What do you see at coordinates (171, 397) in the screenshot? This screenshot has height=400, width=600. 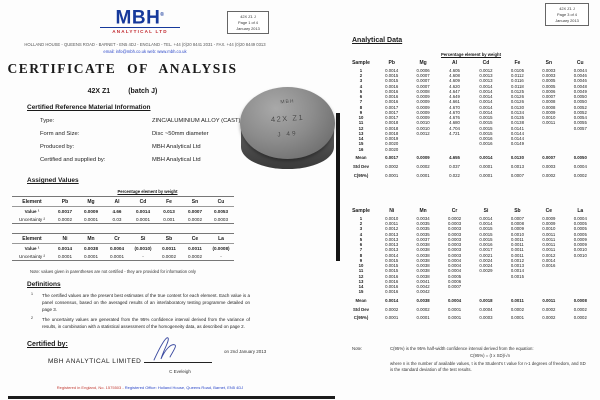 I see `scan-artifact-bottom-bar` at bounding box center [171, 397].